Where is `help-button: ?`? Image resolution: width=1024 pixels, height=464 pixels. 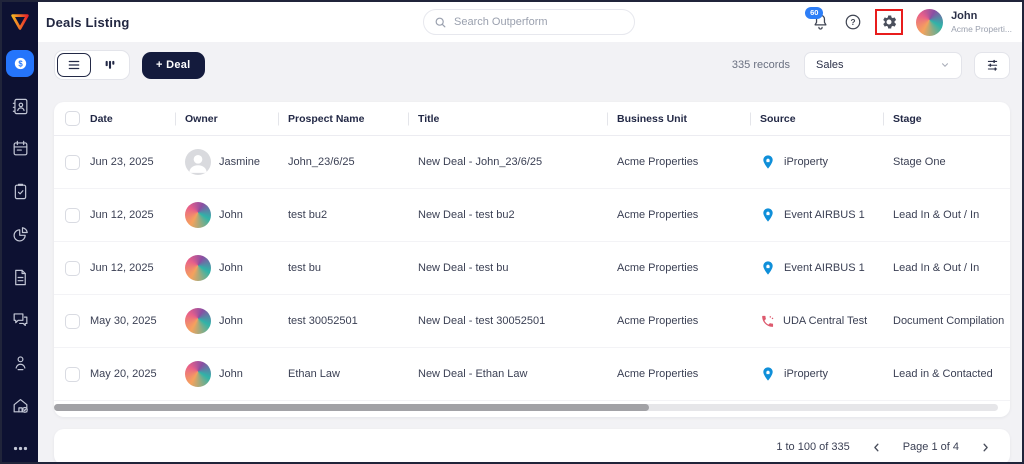 help-button: ? is located at coordinates (853, 22).